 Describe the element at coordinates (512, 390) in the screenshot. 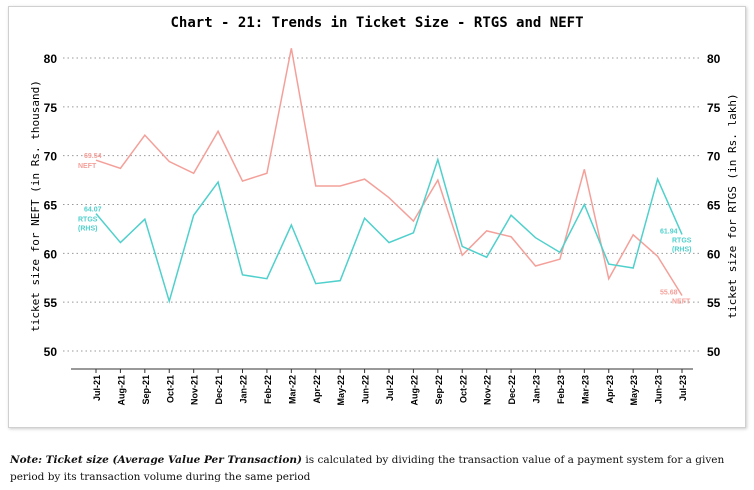

I see `x-tick-label: Dec-22` at that location.